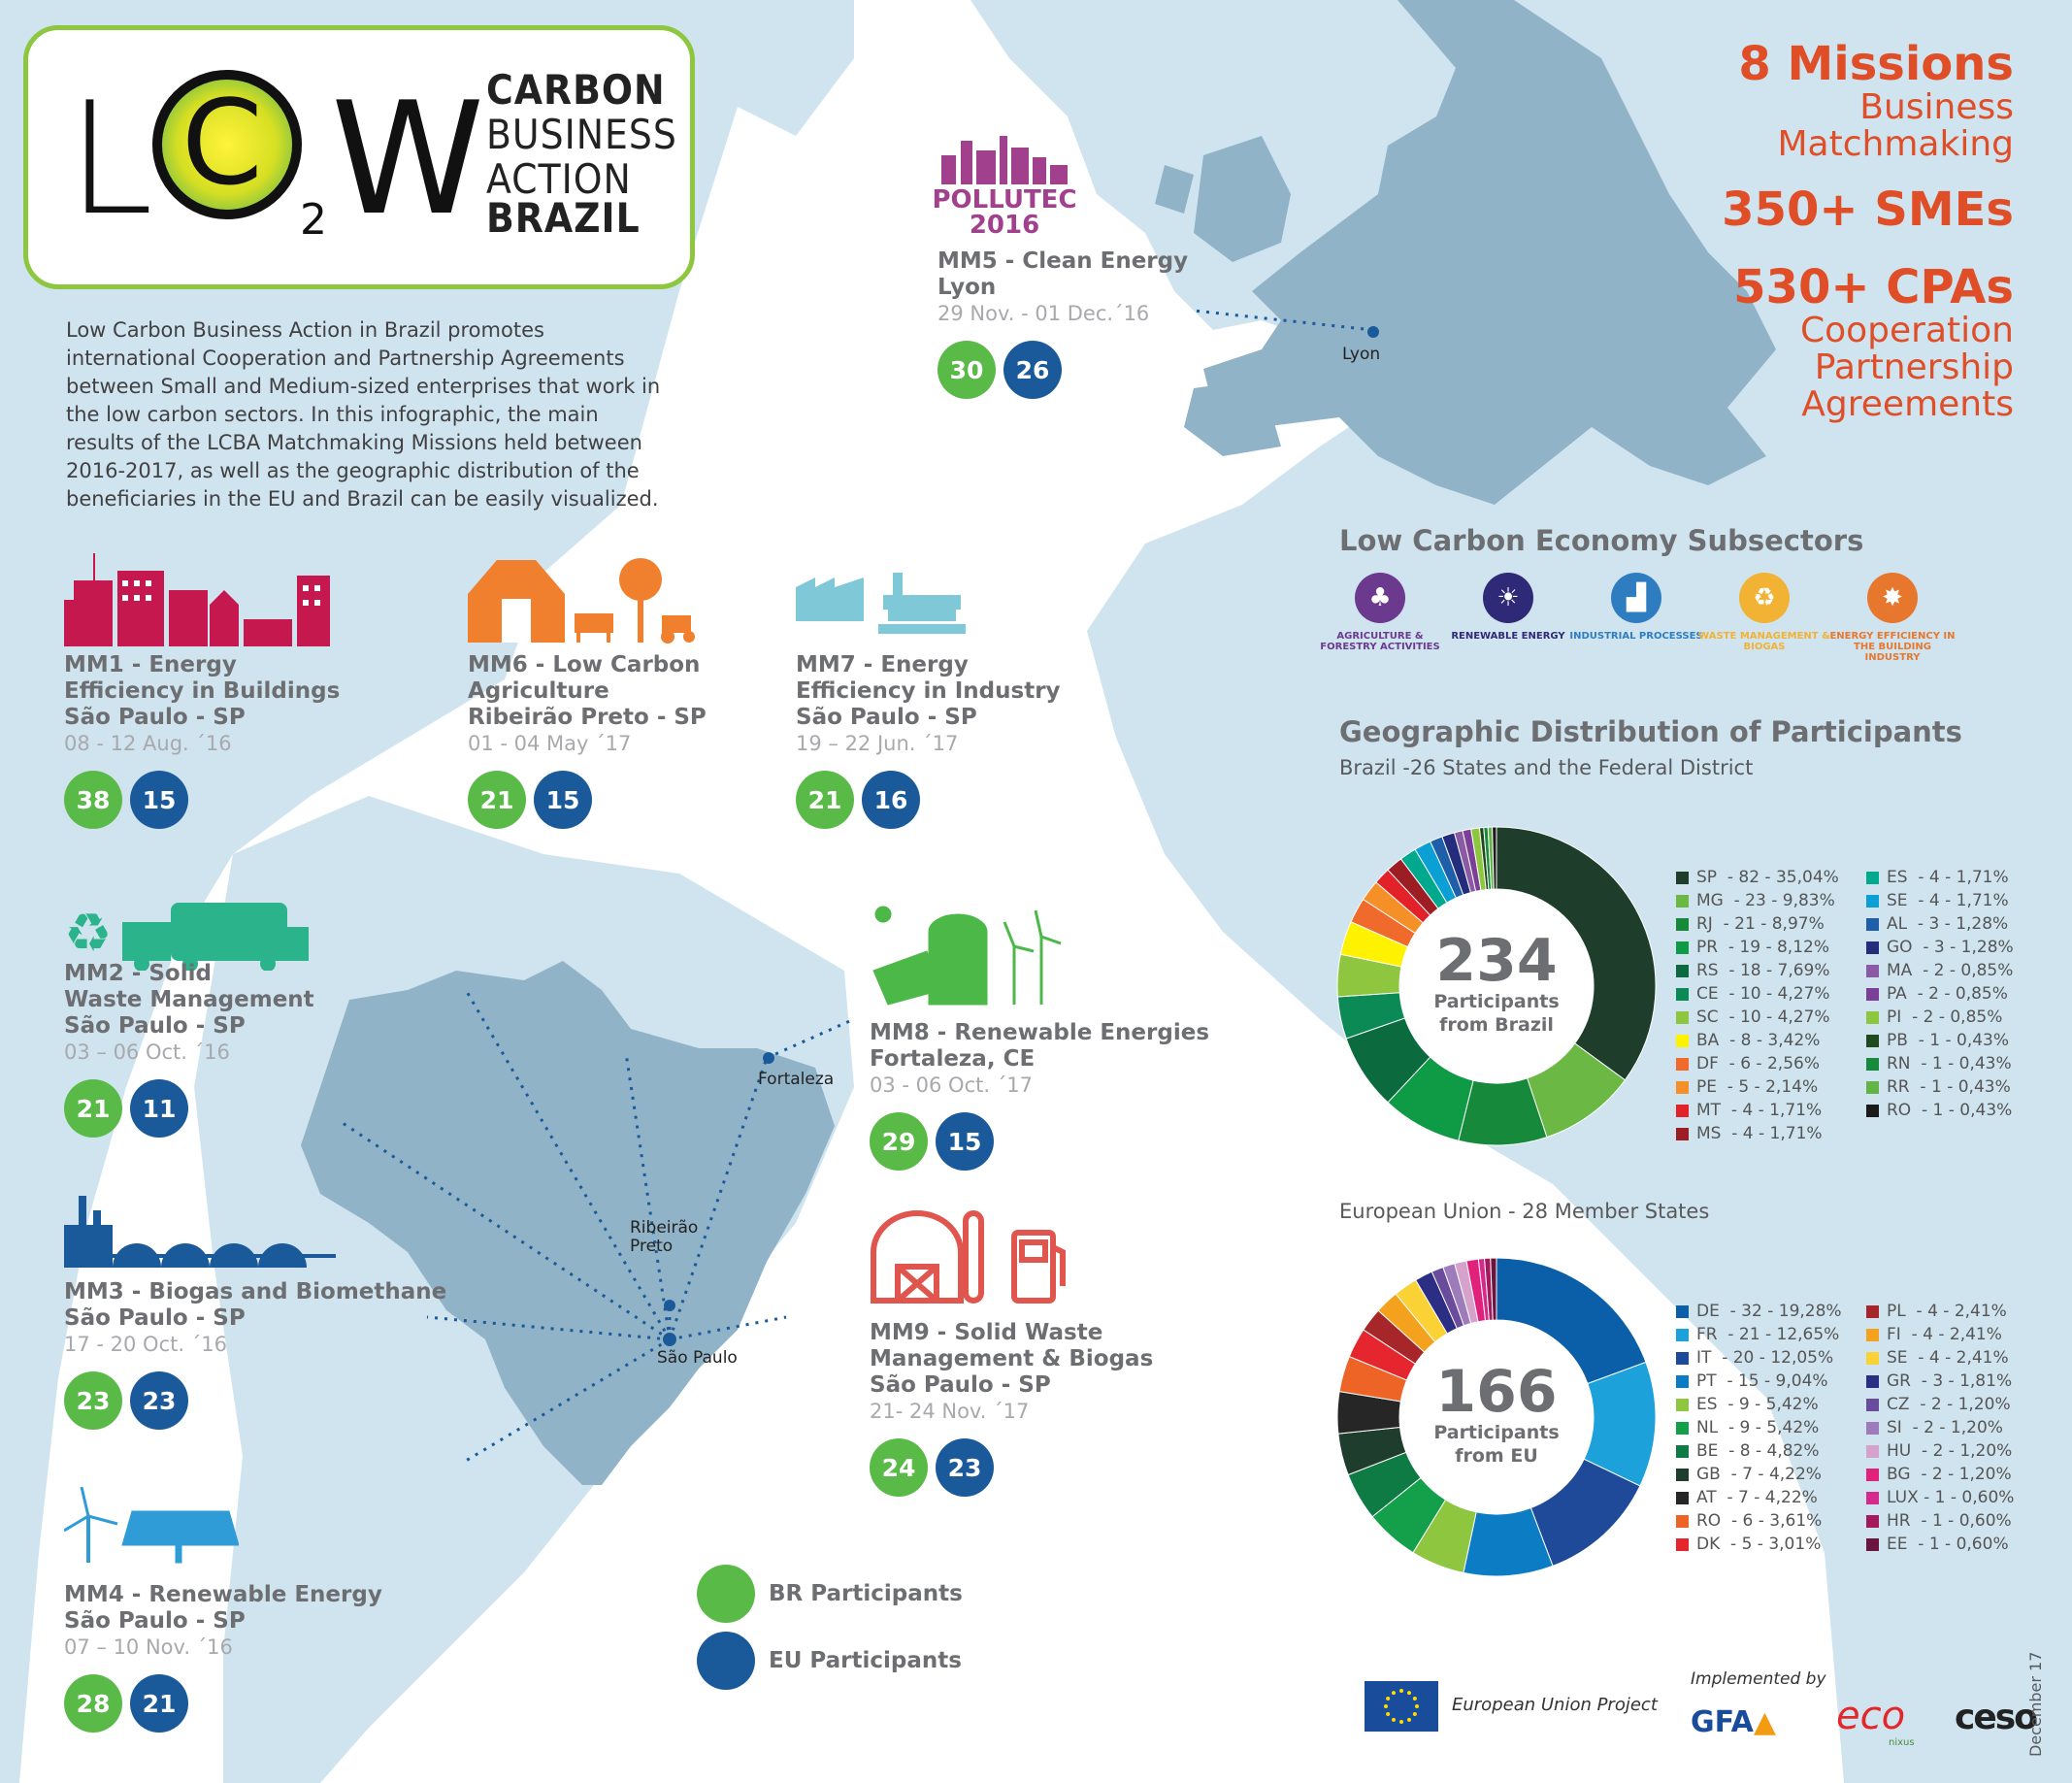 The image size is (2072, 1783). What do you see at coordinates (1380, 641) in the screenshot?
I see `subsector-label: AGRICULTURE & FORESTRY ACTIVITIES` at bounding box center [1380, 641].